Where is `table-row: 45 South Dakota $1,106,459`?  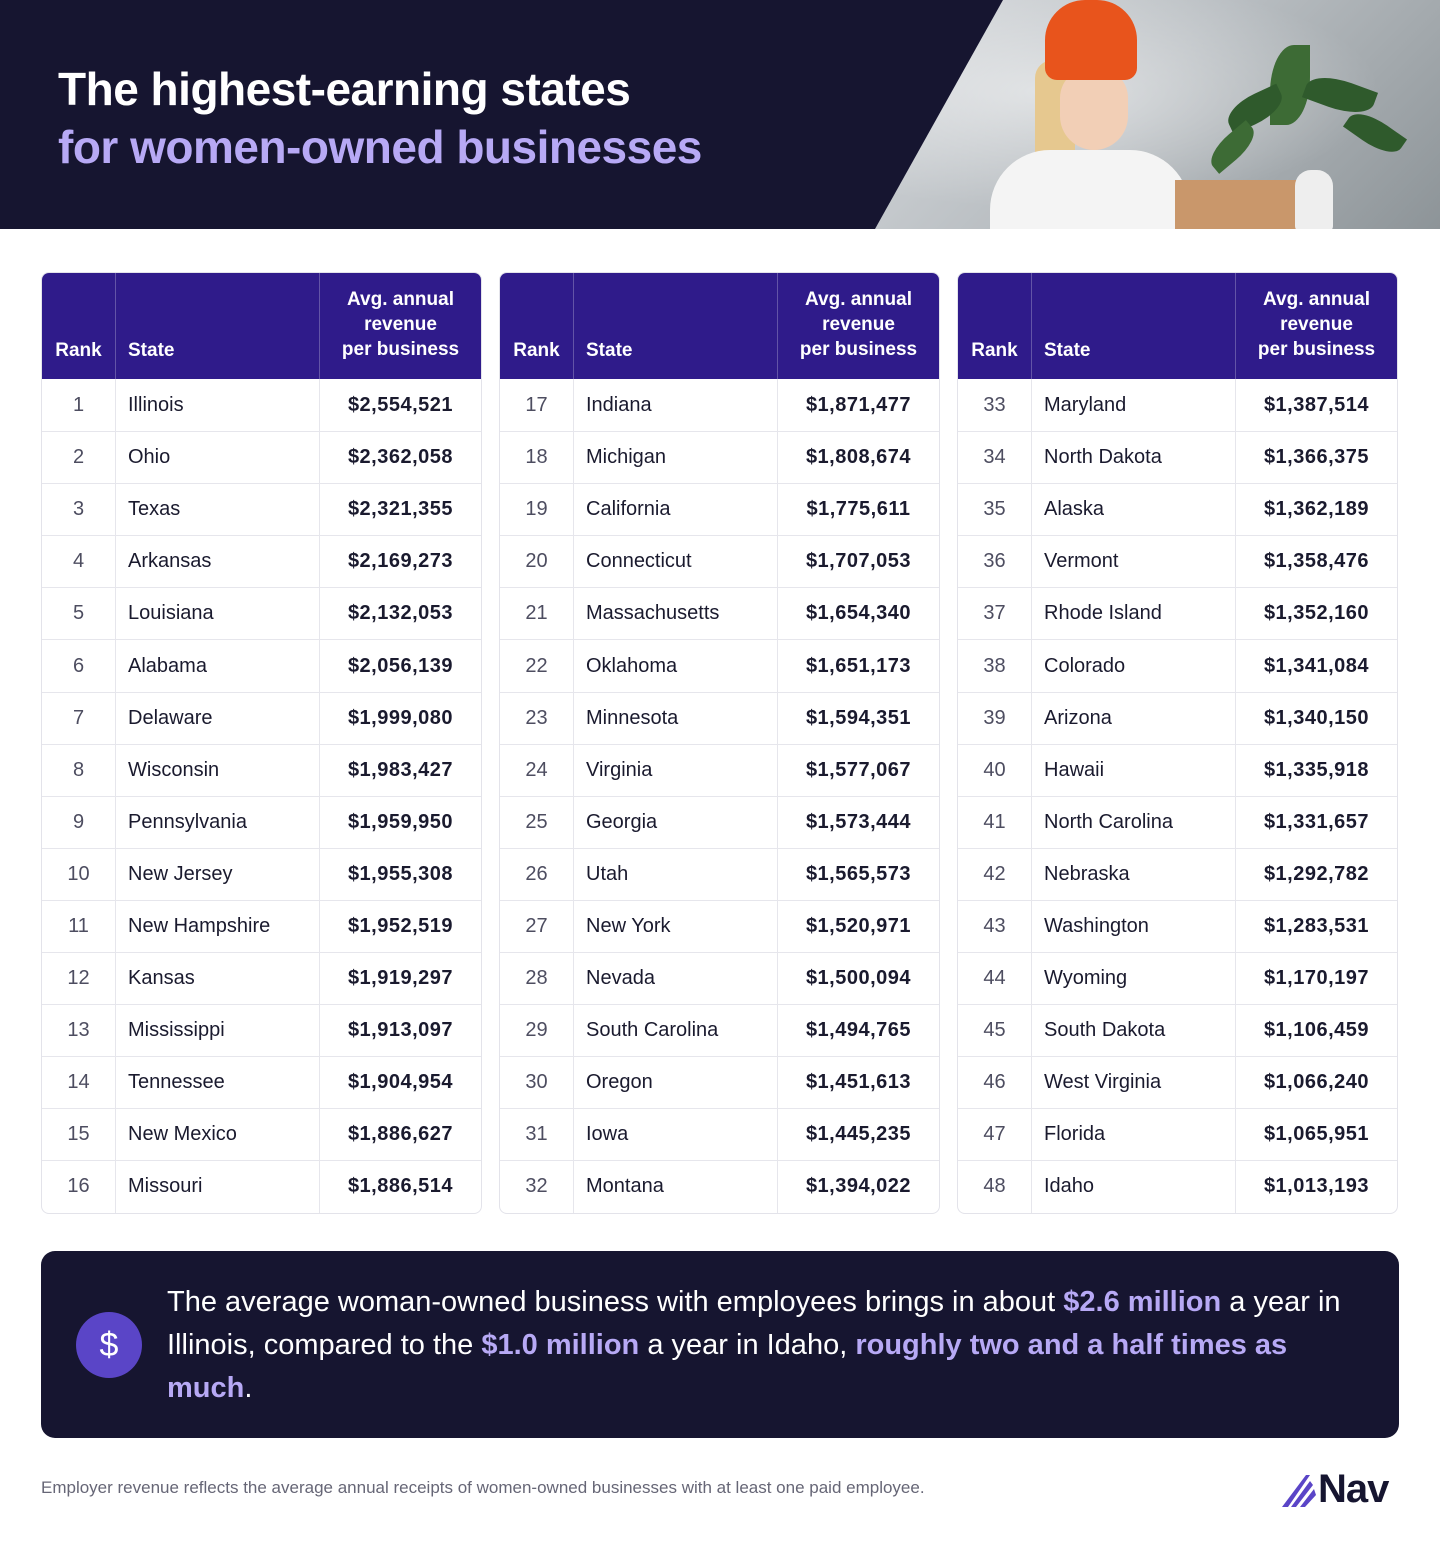
table-row: 45 South Dakota $1,106,459 is located at coordinates (1177, 1030).